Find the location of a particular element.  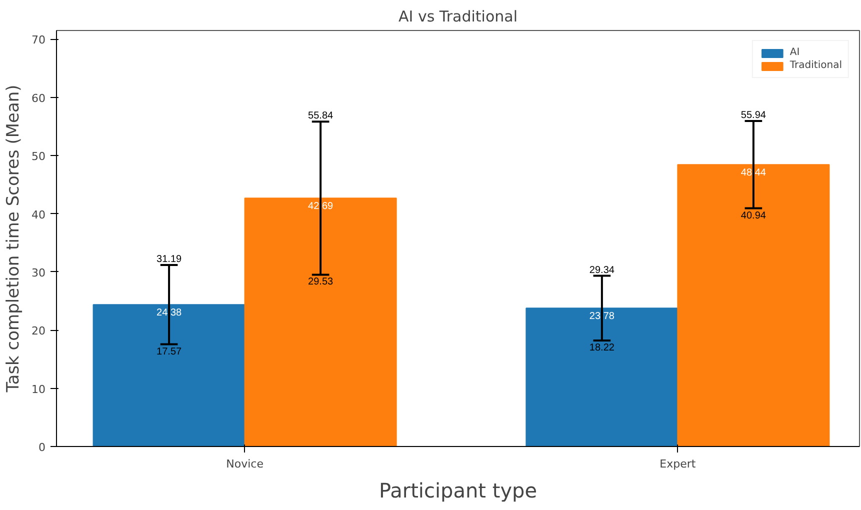

legend-label: AI is located at coordinates (795, 52).